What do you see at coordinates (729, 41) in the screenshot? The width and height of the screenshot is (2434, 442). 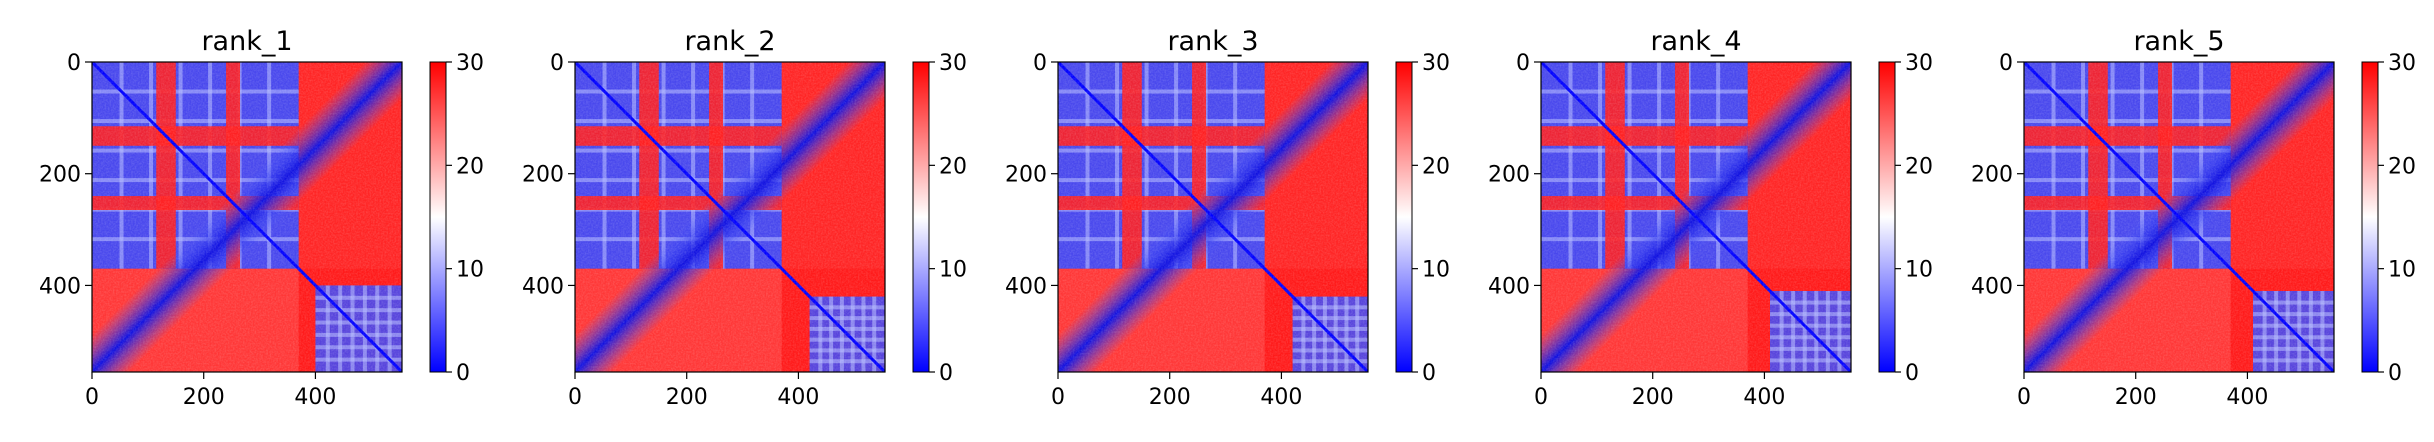 I see `chart-title: rank_2` at bounding box center [729, 41].